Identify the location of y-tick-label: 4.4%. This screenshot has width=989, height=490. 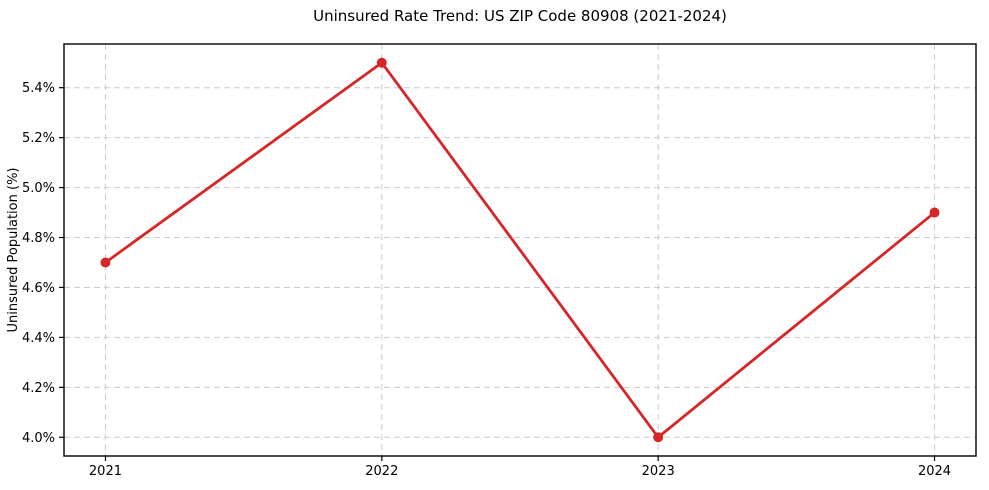
(38, 338).